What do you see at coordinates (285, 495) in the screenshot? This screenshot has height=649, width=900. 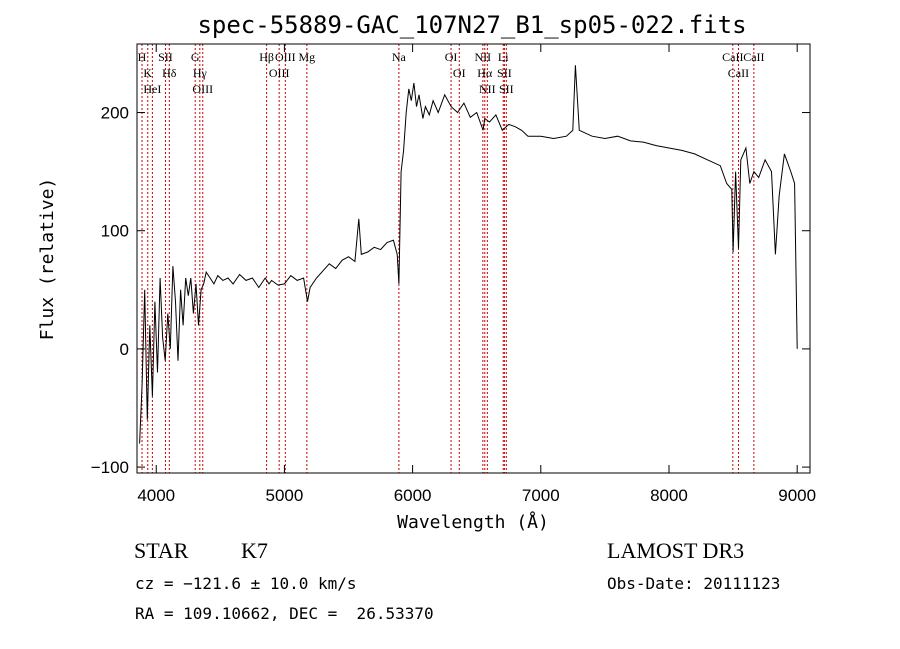 I see `x-tick-label-1: 5000` at bounding box center [285, 495].